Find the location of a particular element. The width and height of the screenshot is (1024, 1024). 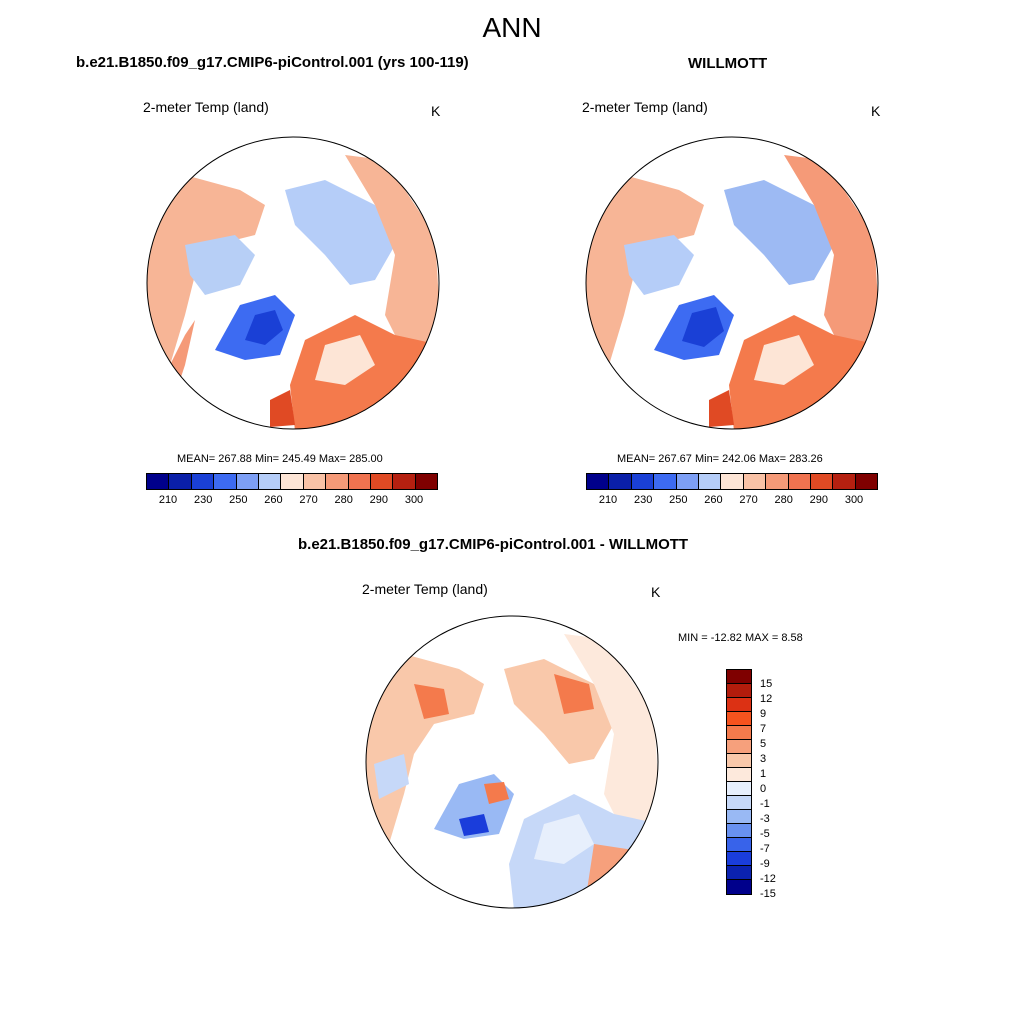

colorbar-tick-label: -9 is located at coordinates (765, 864).